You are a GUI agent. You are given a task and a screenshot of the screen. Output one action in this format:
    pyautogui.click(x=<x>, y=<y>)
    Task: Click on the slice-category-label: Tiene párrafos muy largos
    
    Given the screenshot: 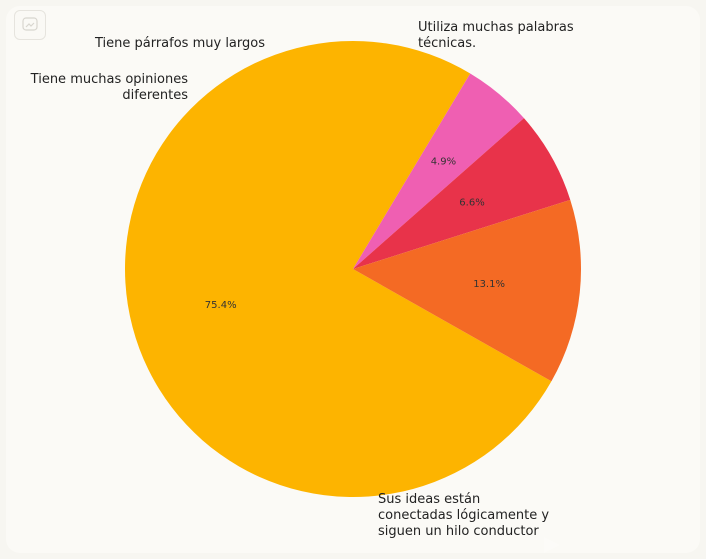 What is the action you would take?
    pyautogui.click(x=179, y=43)
    